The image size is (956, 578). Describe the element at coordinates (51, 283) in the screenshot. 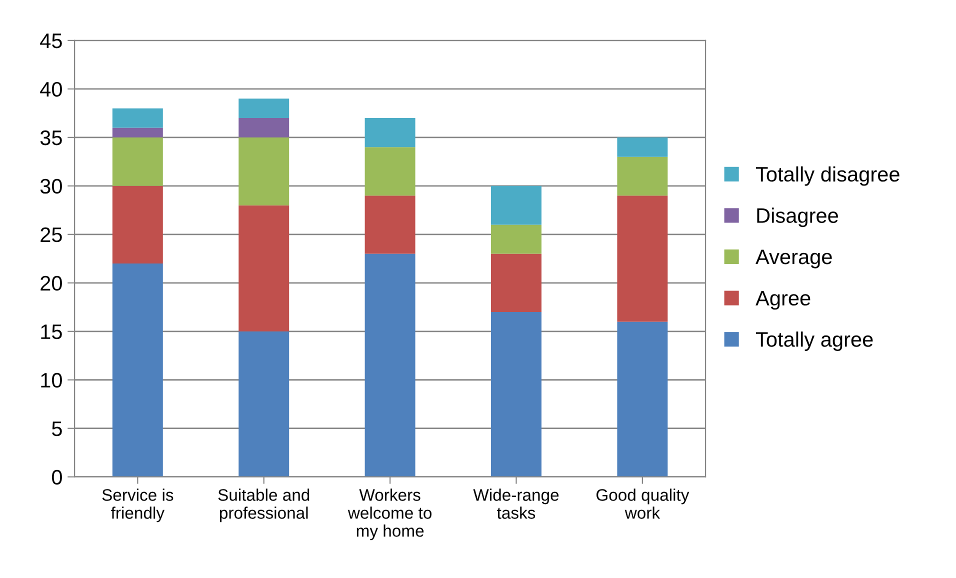

I see `y-tick-label: 20` at that location.